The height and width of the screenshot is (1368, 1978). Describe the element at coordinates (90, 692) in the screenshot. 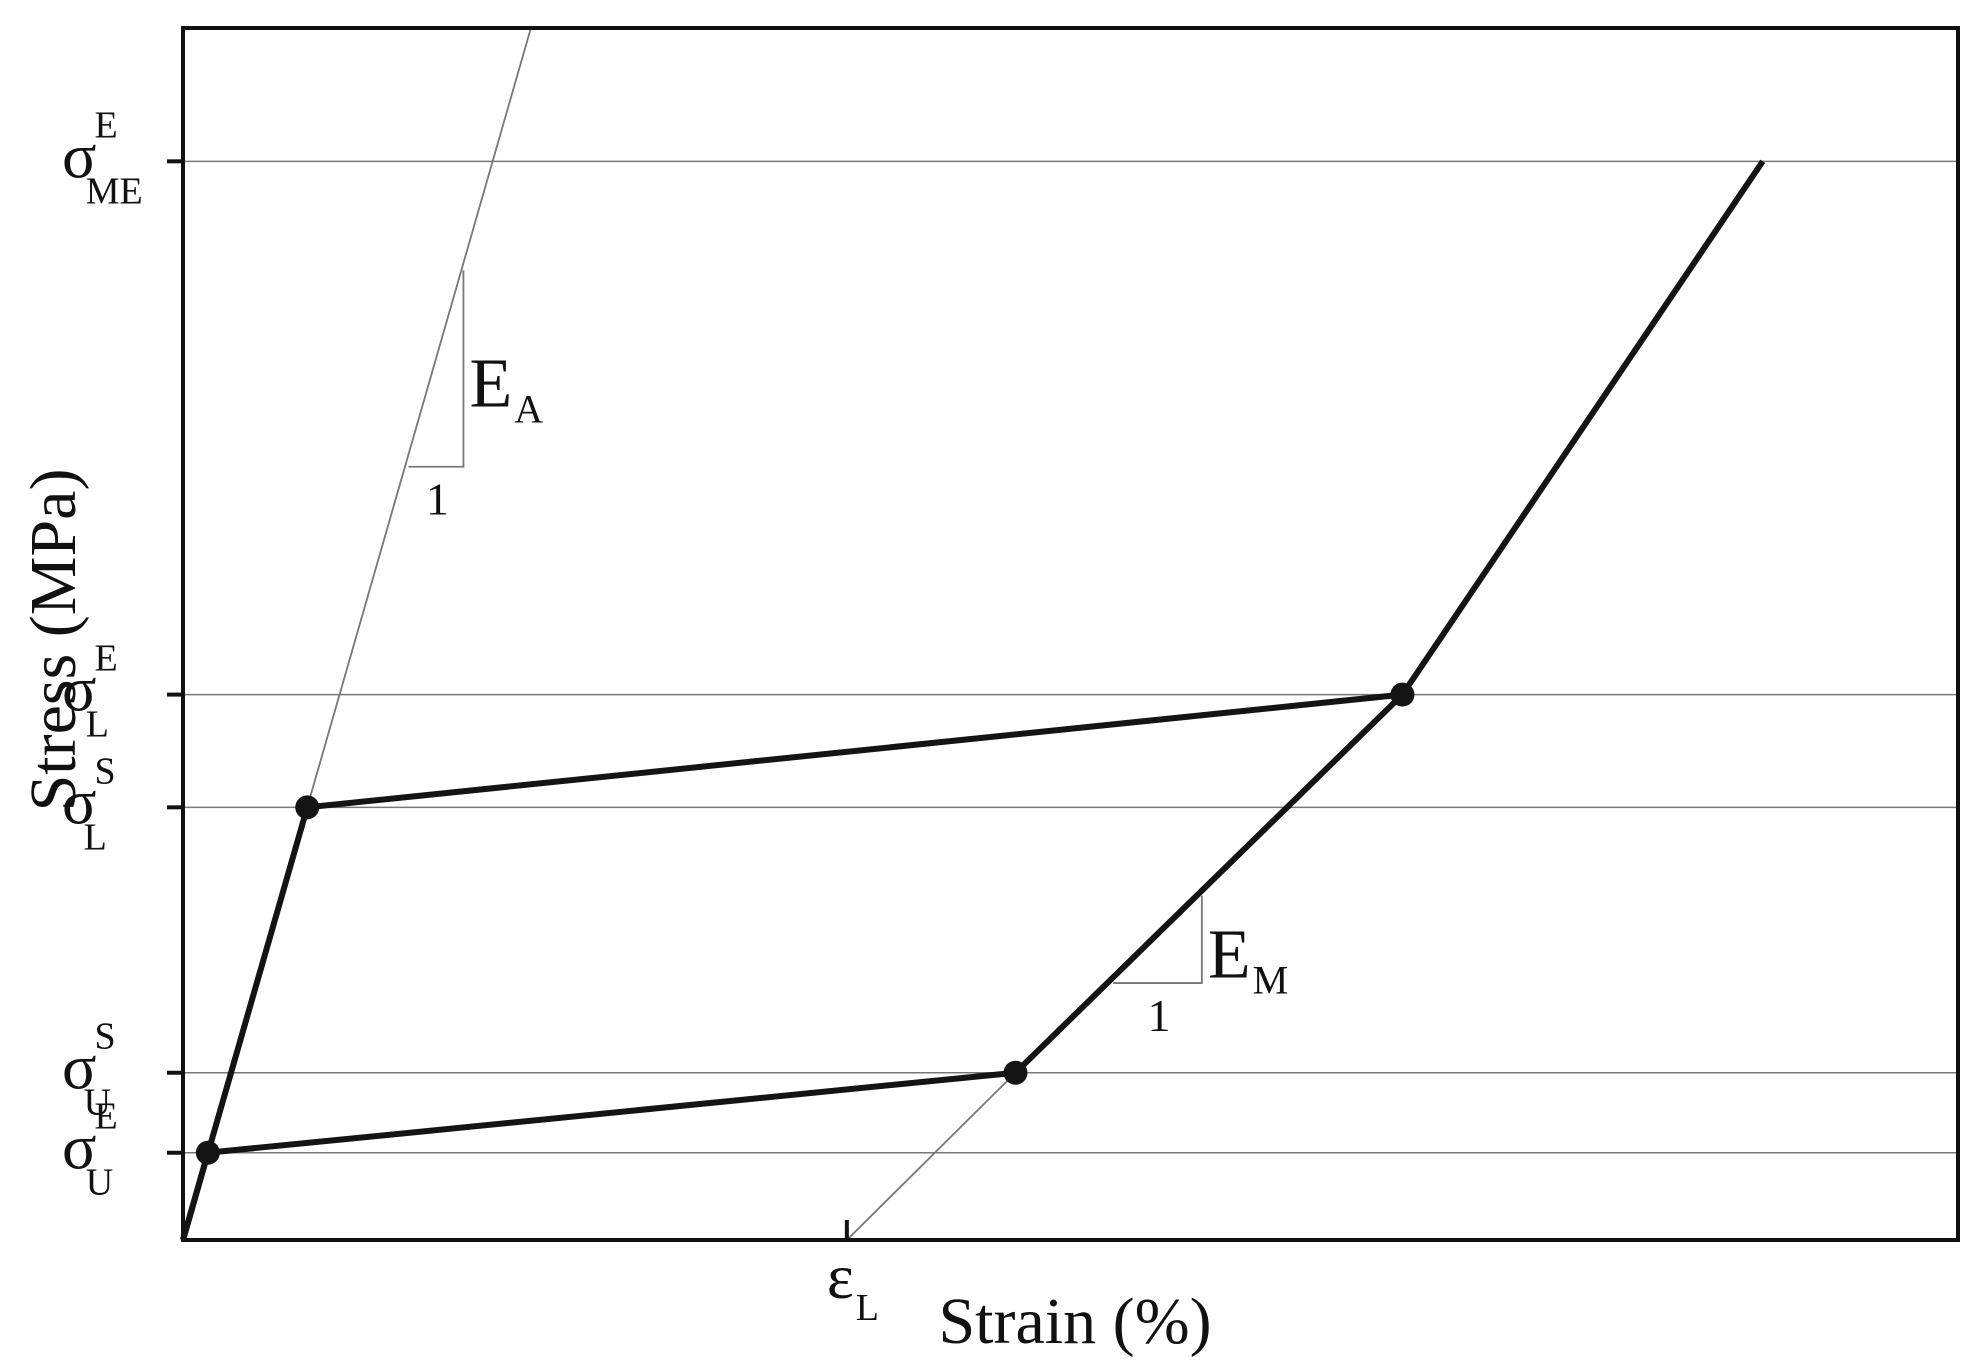

I see `y-tick-label: σE L` at that location.